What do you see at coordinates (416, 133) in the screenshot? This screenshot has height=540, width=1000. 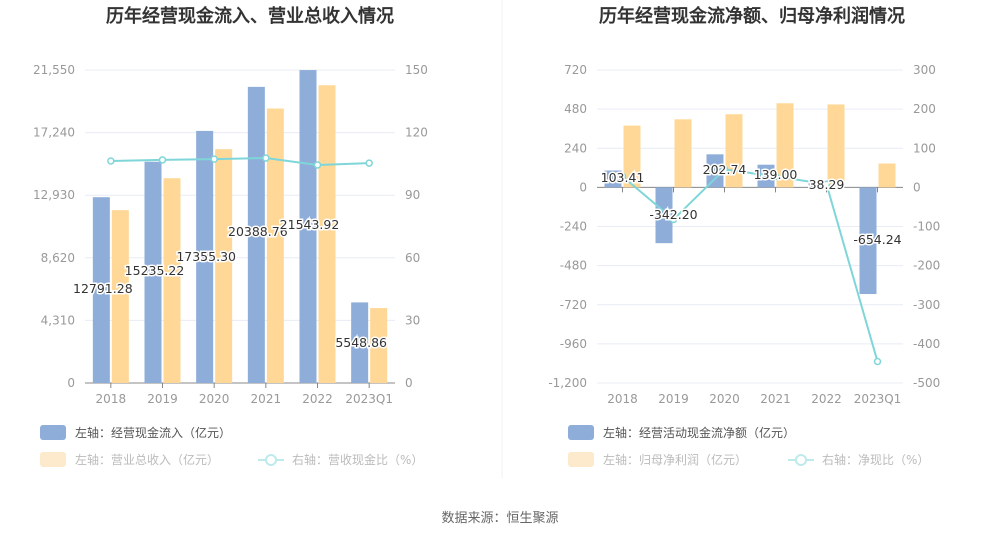 I see `right-axis-tick: 120` at bounding box center [416, 133].